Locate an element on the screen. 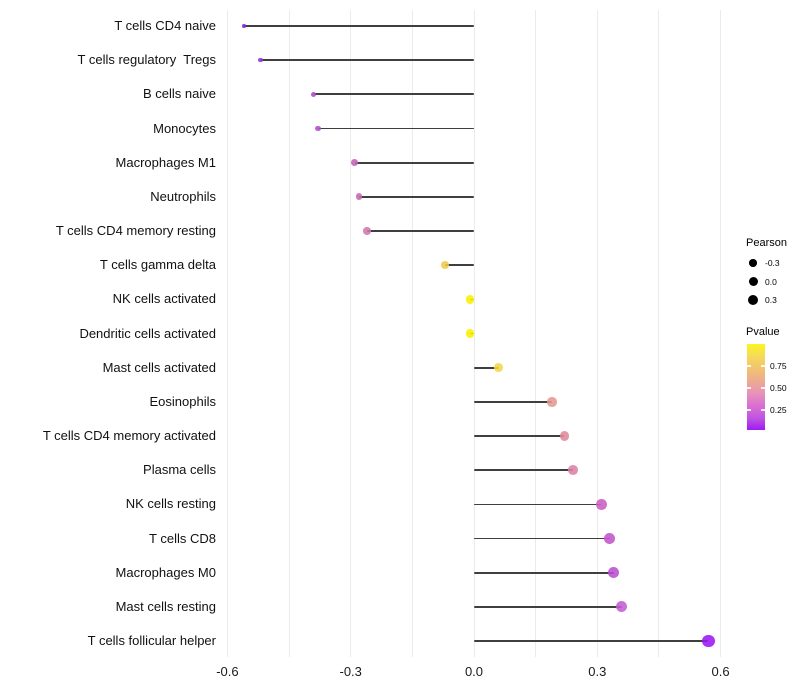  color-legend-title: Pvalue is located at coordinates (763, 332).